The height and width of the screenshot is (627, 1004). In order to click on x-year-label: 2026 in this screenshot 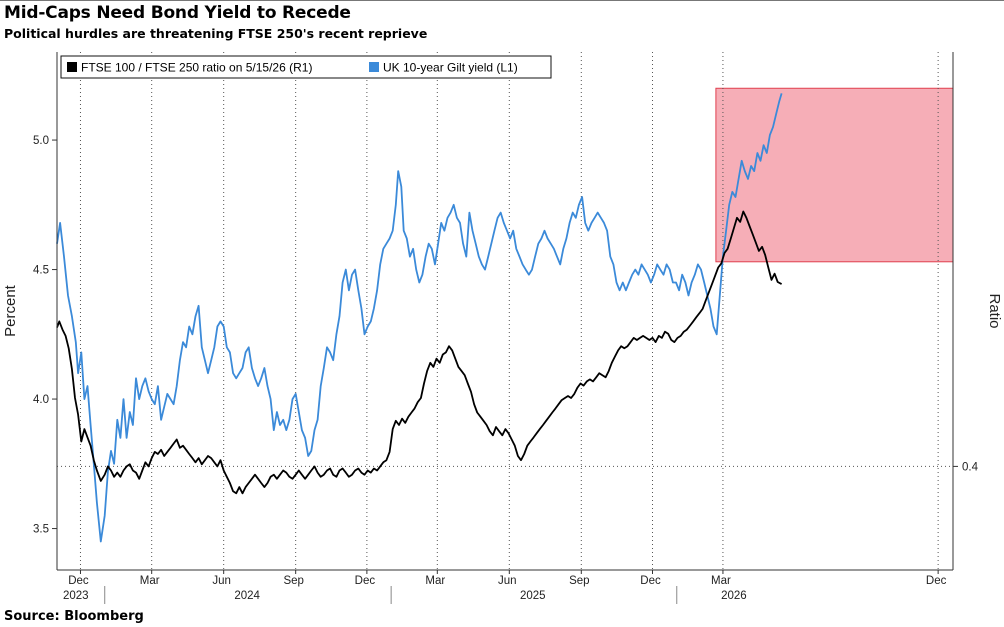, I will do `click(734, 596)`.